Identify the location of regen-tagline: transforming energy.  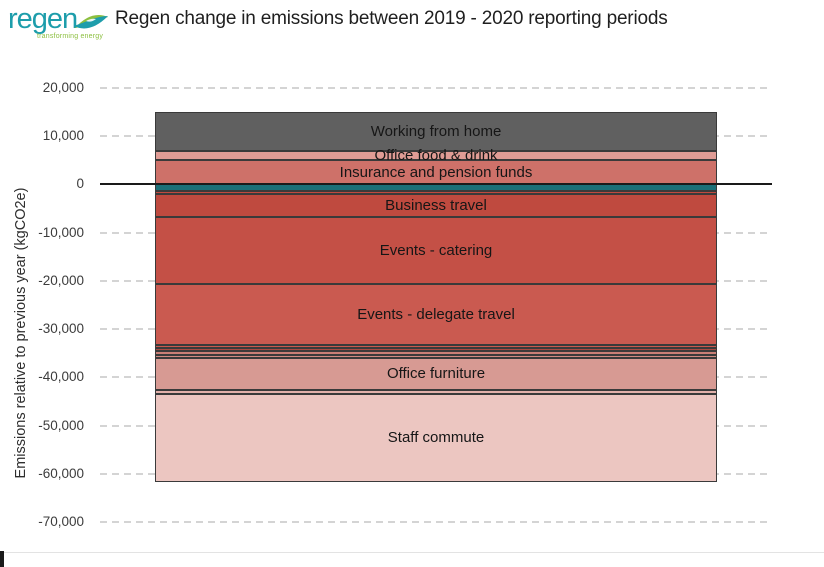
(70, 36).